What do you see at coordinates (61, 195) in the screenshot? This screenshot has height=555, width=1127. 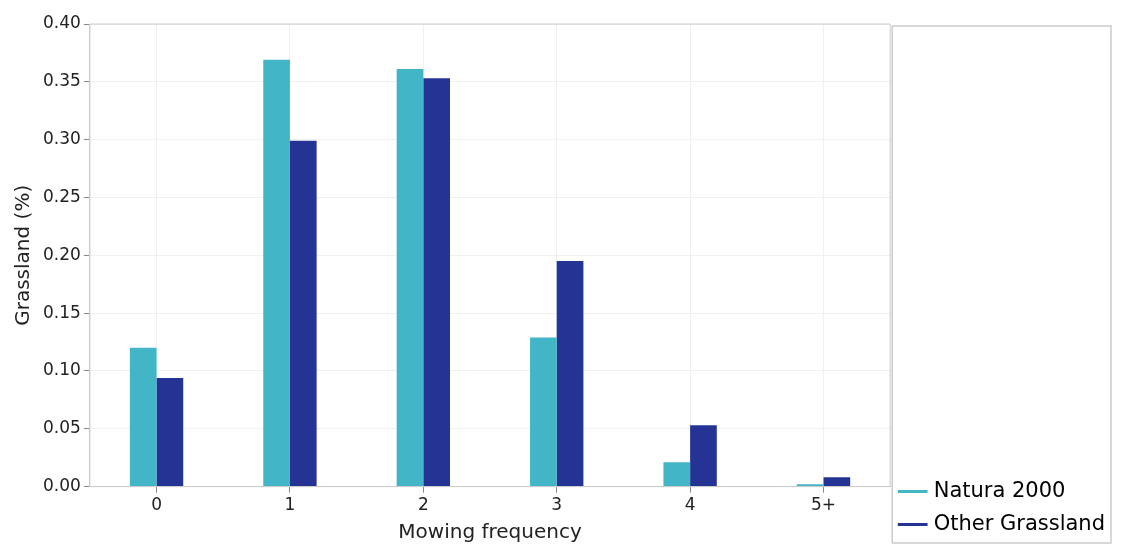 I see `y-tick-label: 0.25` at bounding box center [61, 195].